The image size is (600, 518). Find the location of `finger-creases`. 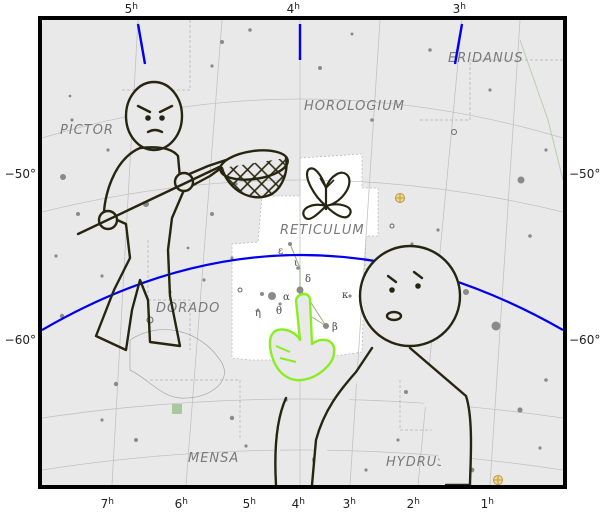

finger-creases is located at coordinates (286, 354).